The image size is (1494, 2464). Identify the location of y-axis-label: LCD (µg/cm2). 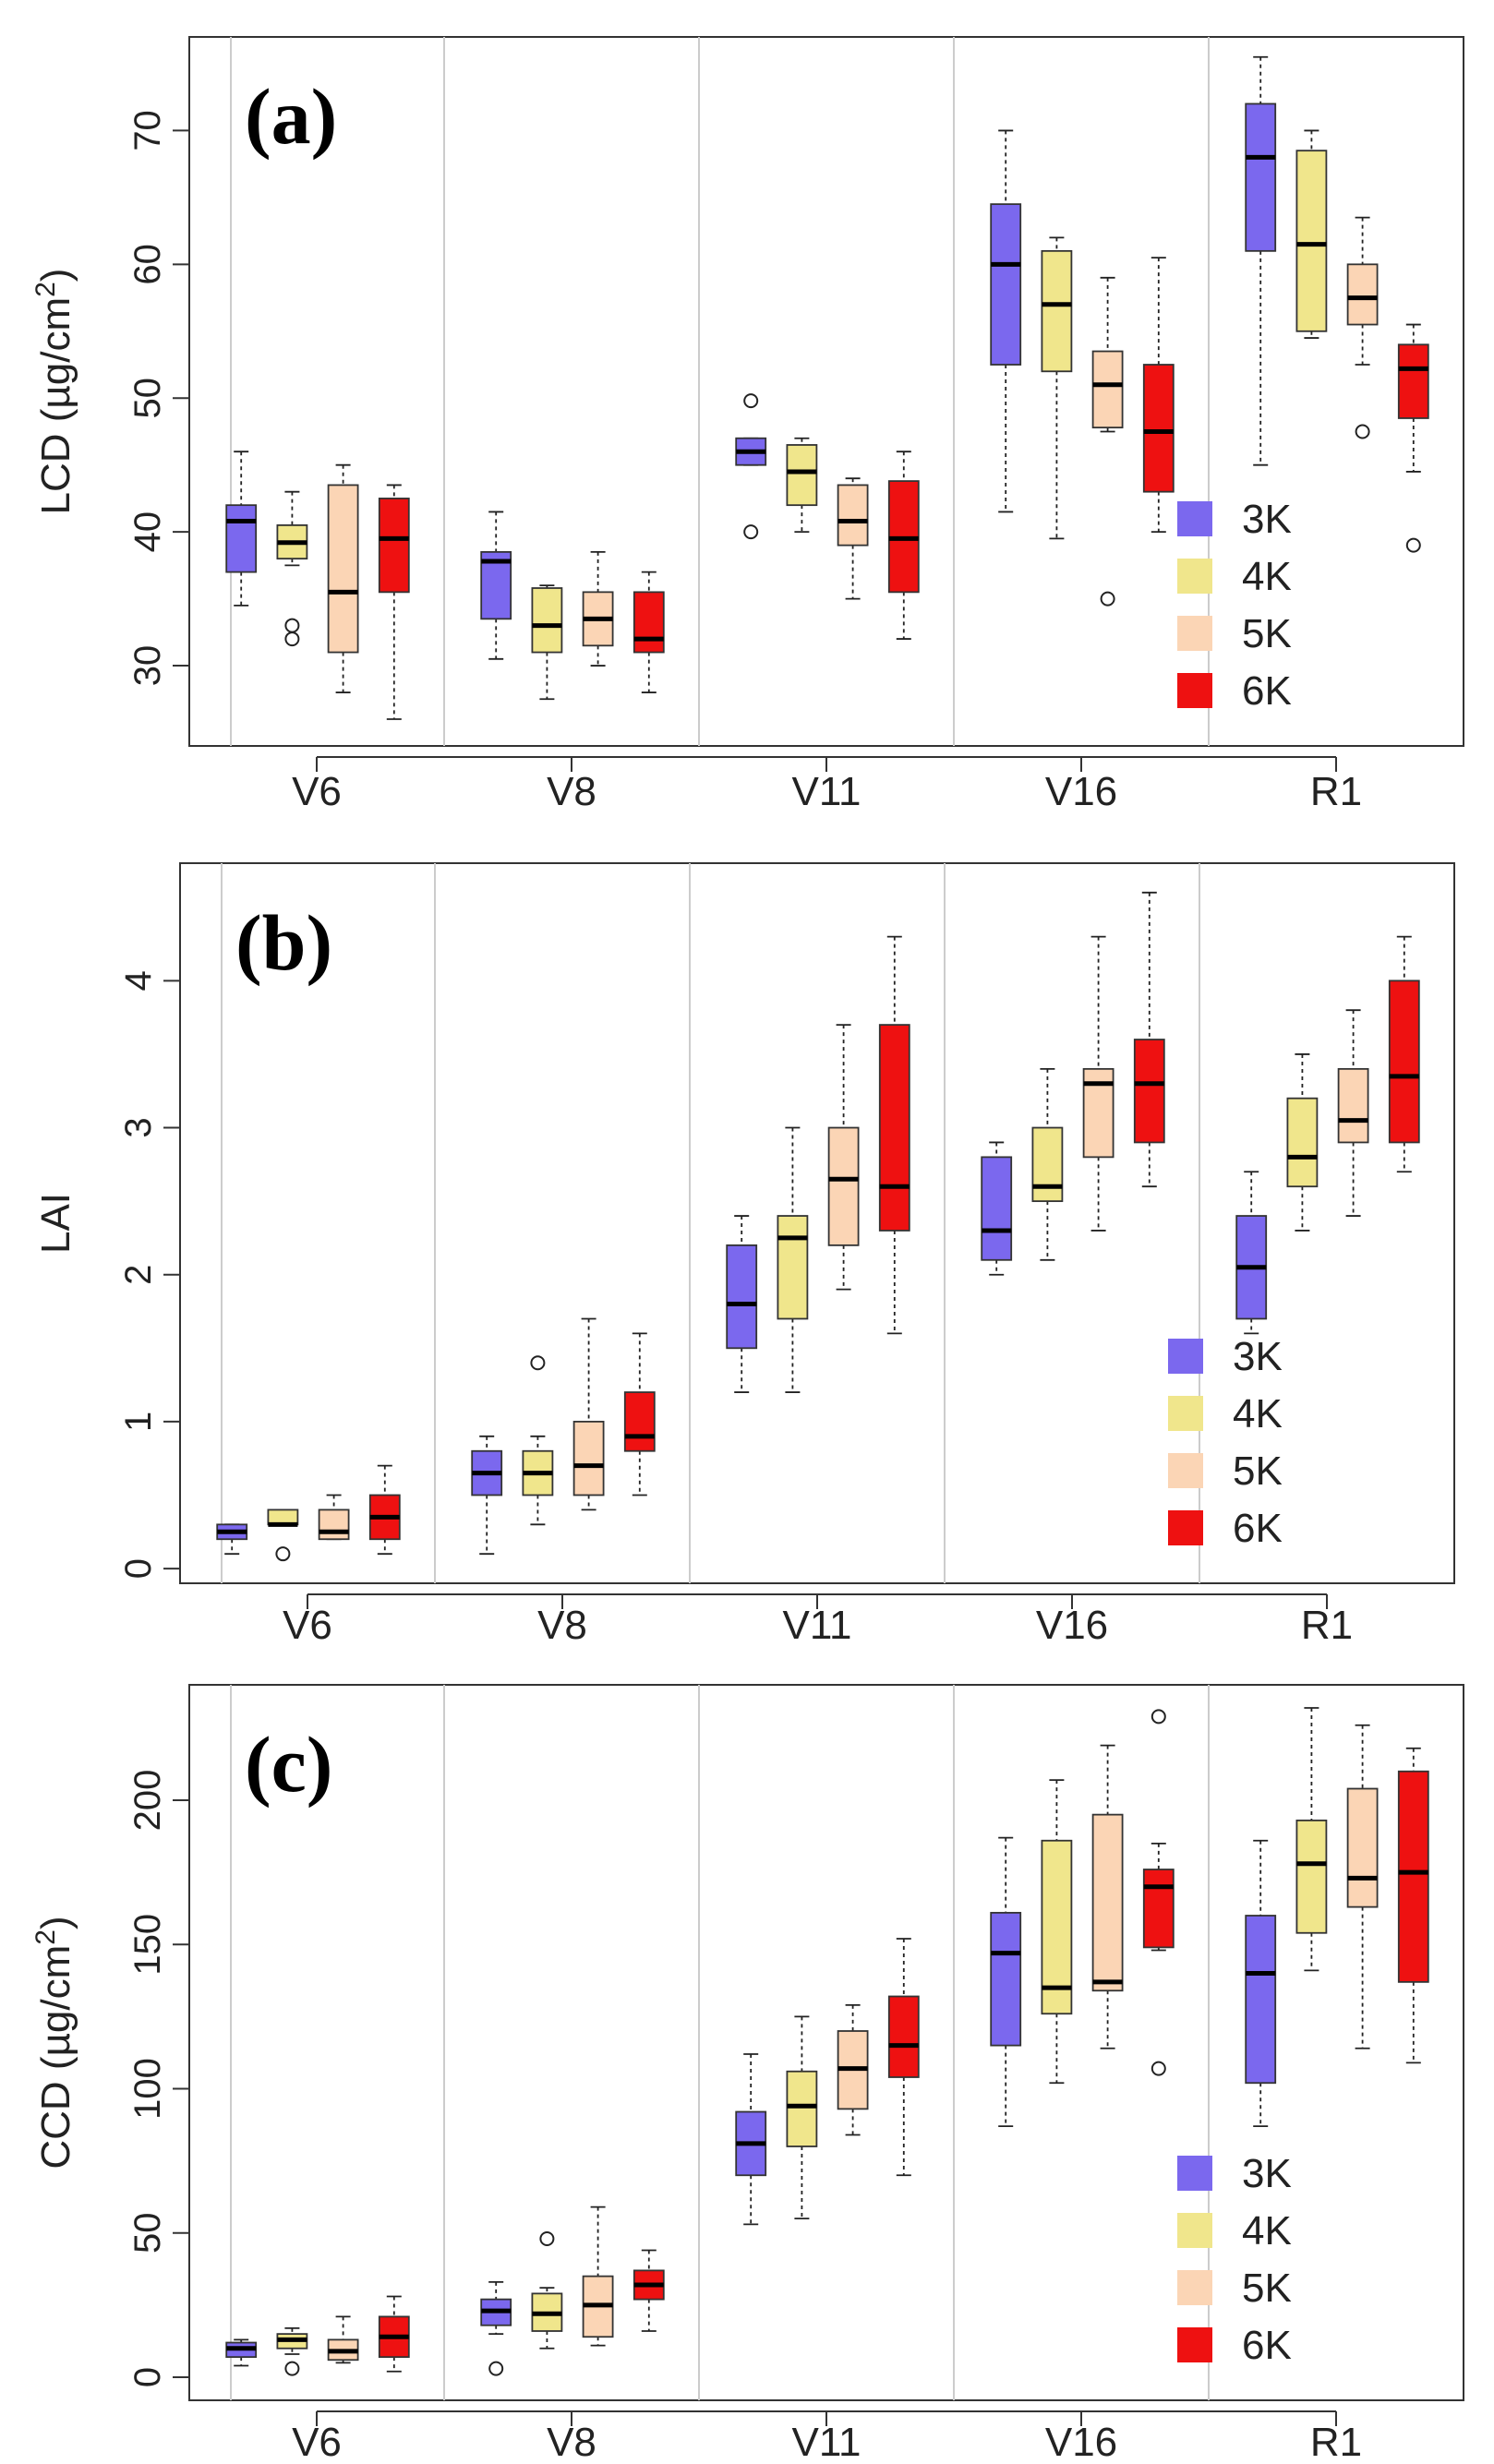
(54, 392).